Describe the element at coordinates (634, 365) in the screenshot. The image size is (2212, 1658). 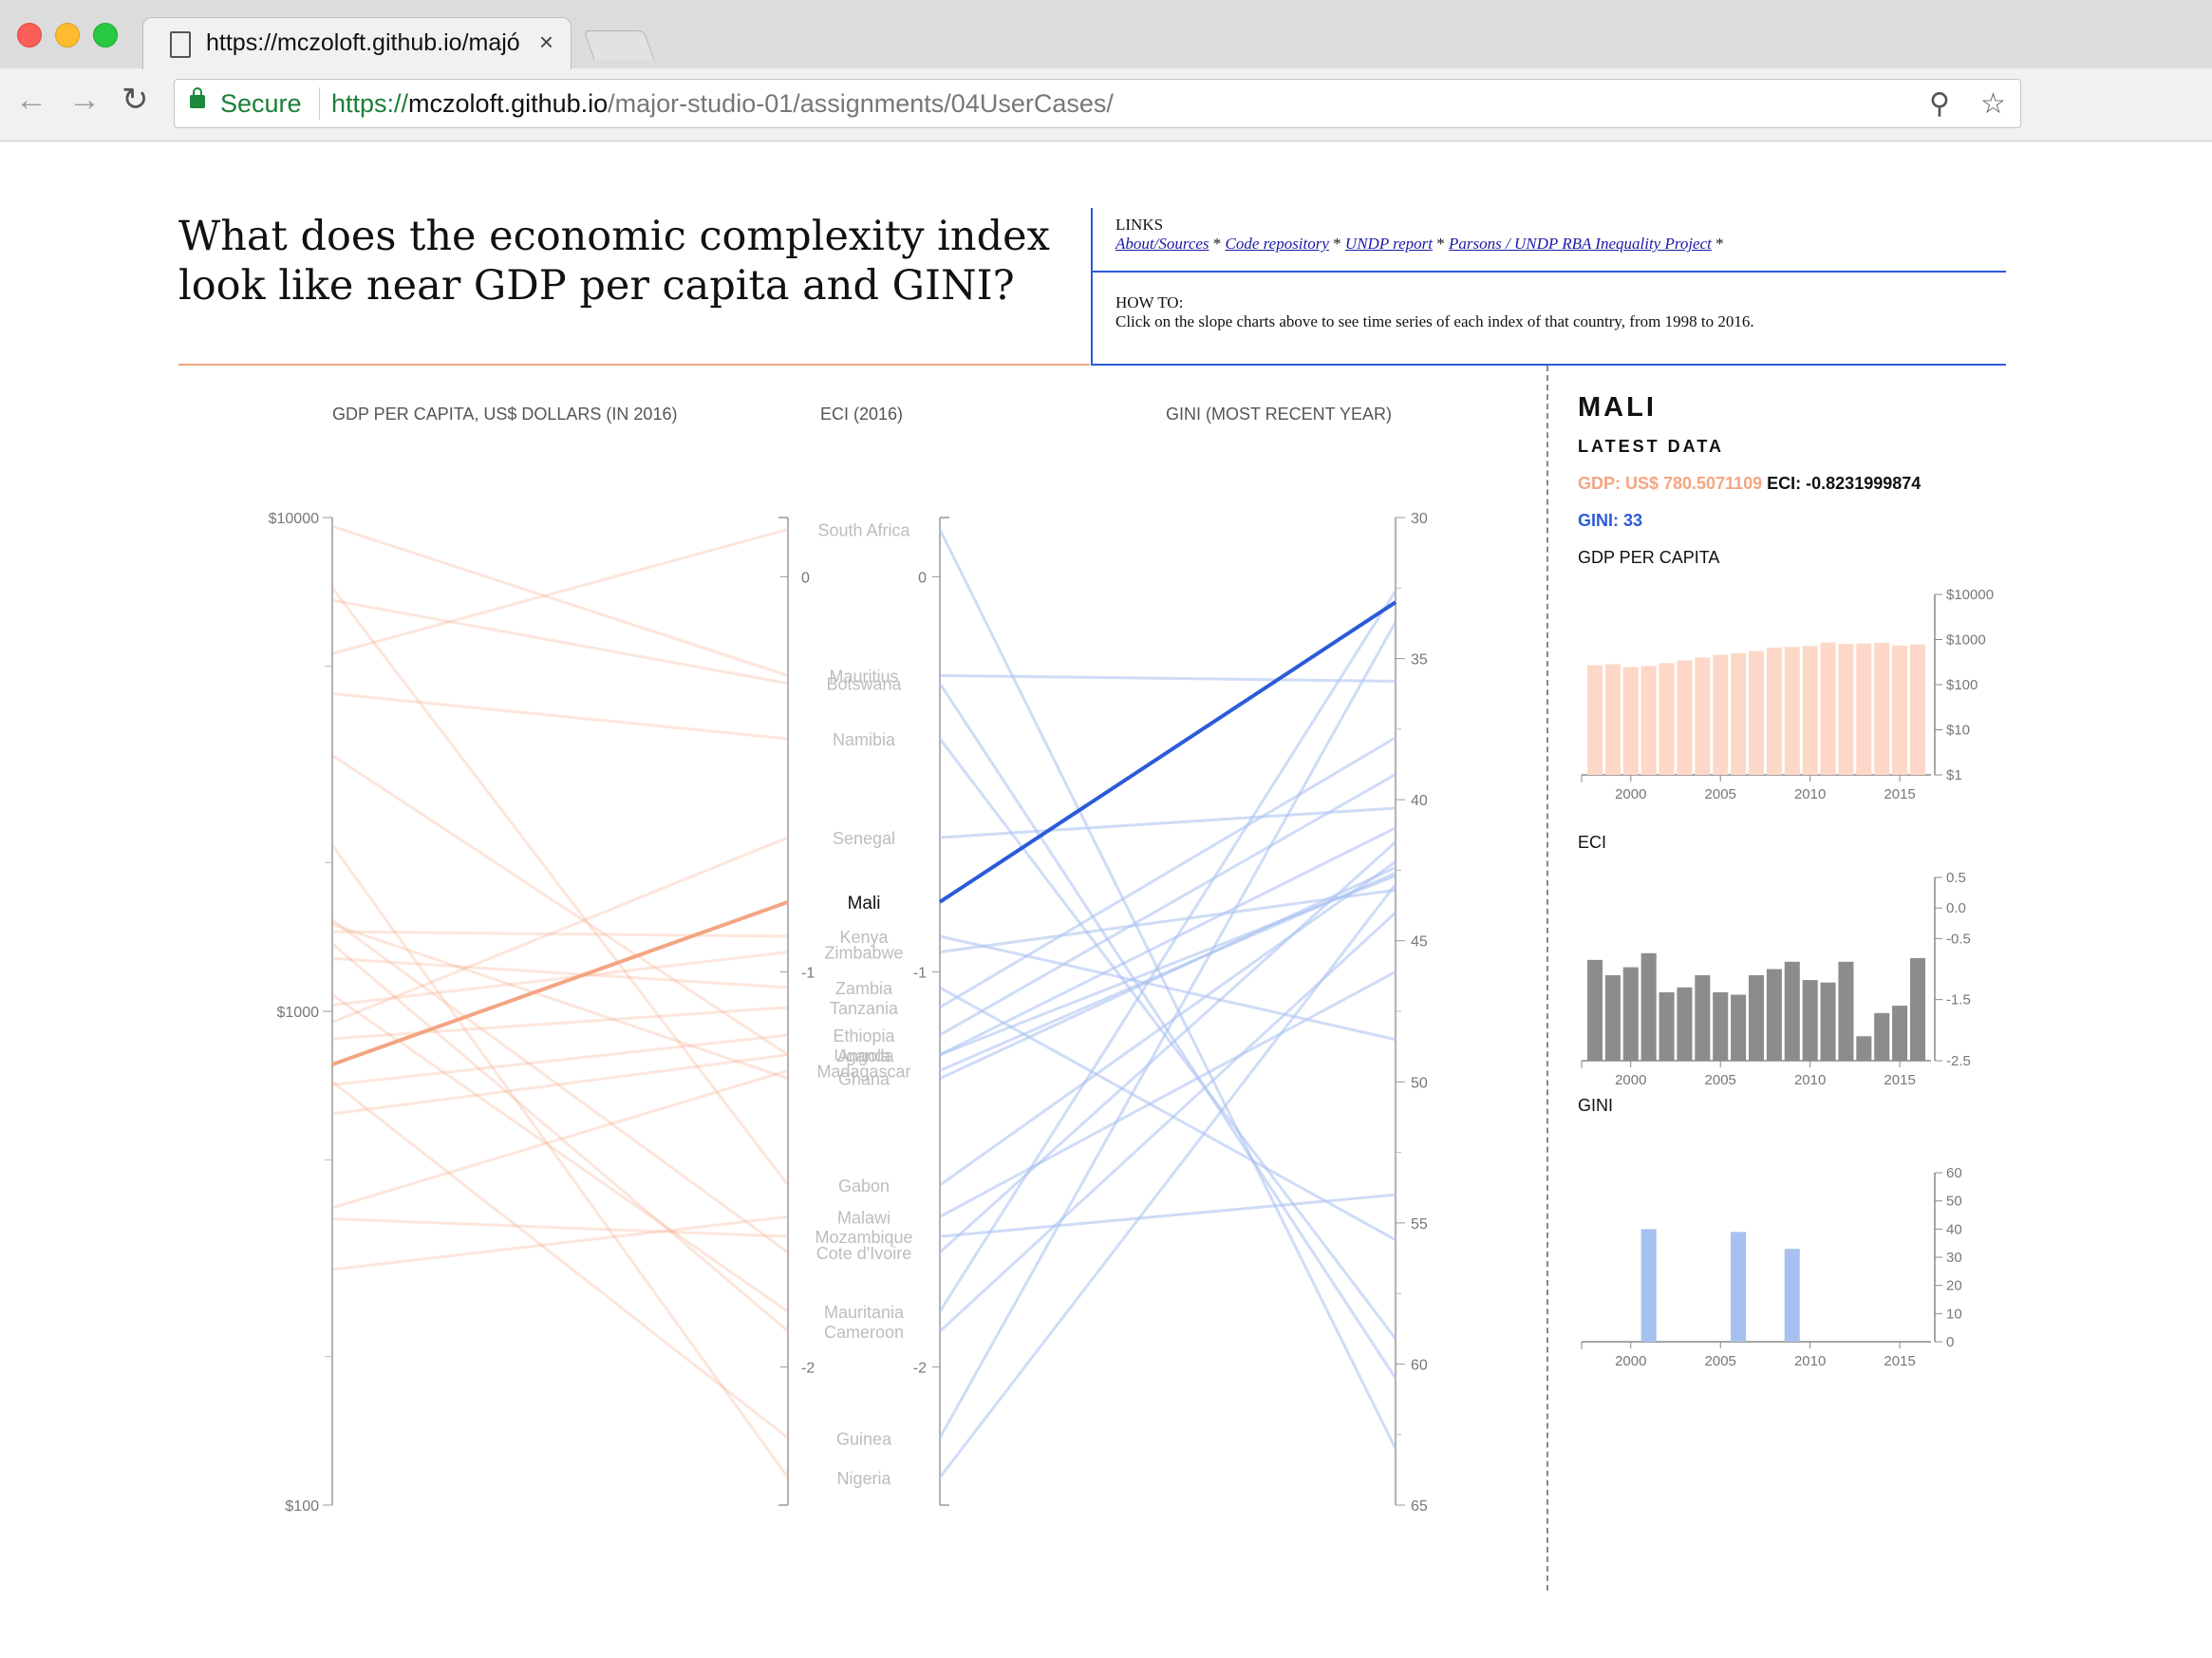
I see `title-divider` at that location.